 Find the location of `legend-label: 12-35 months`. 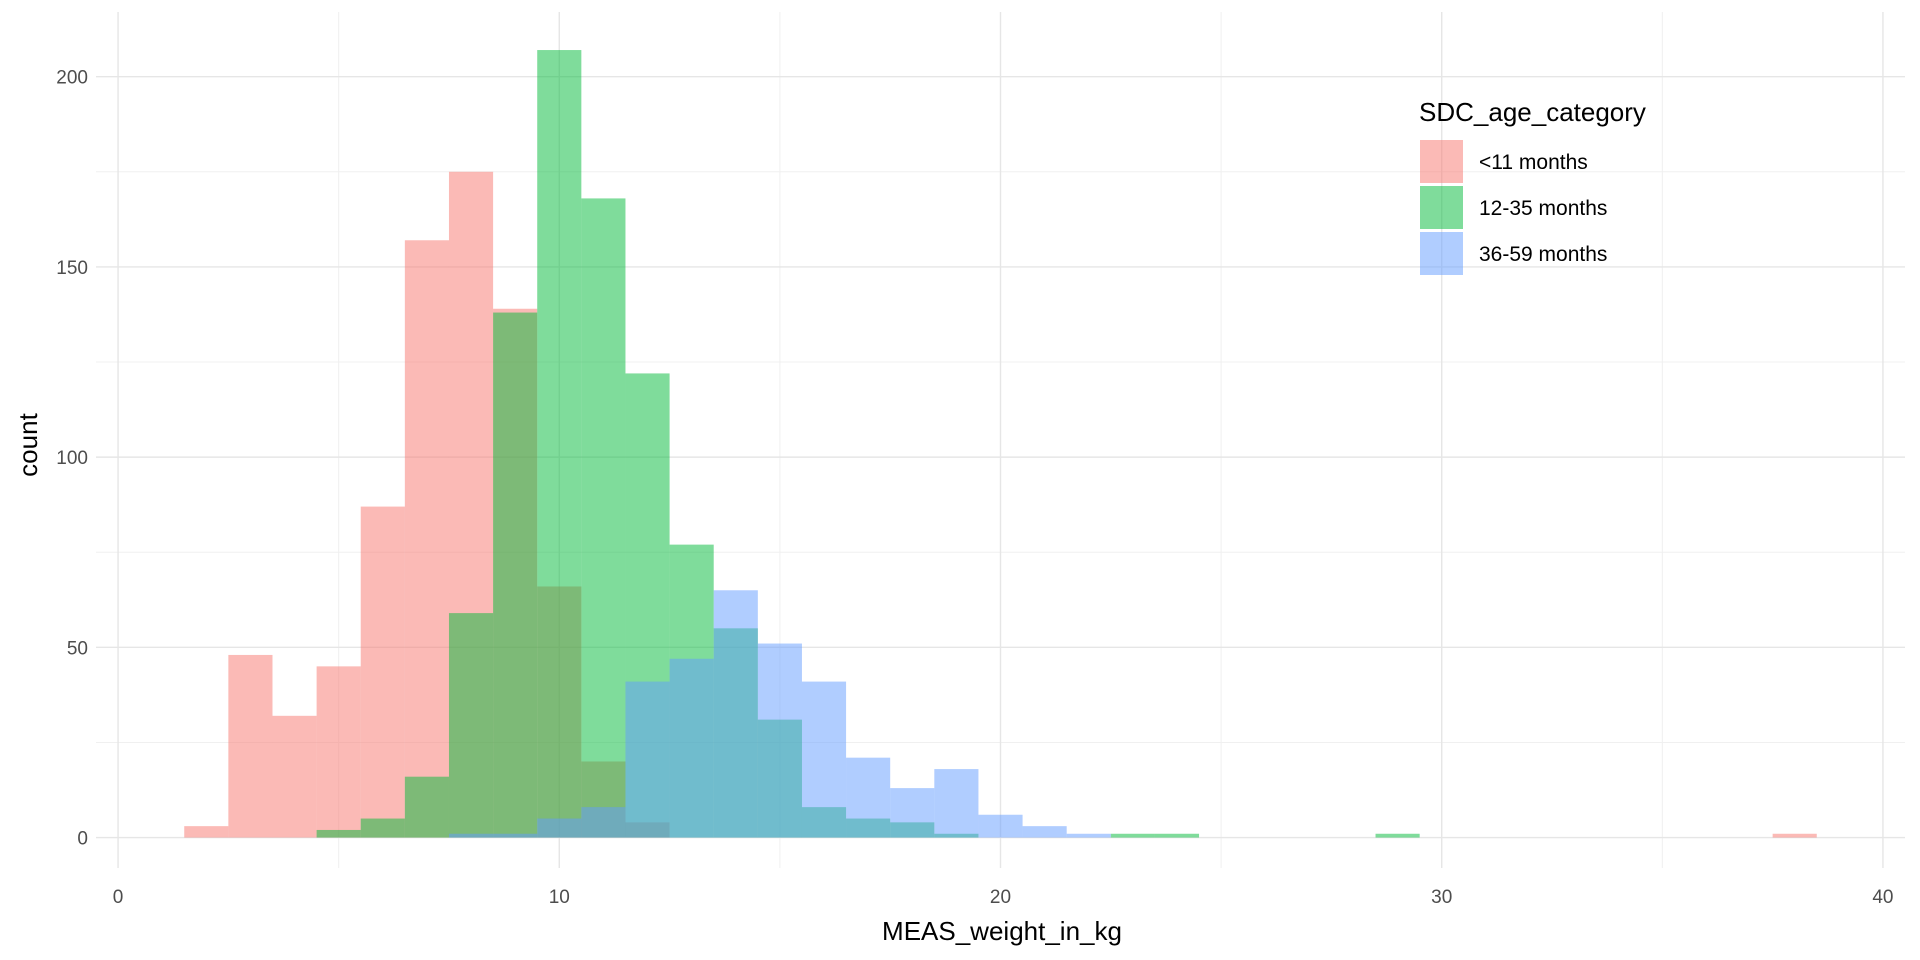

legend-label: 12-35 months is located at coordinates (1543, 208).